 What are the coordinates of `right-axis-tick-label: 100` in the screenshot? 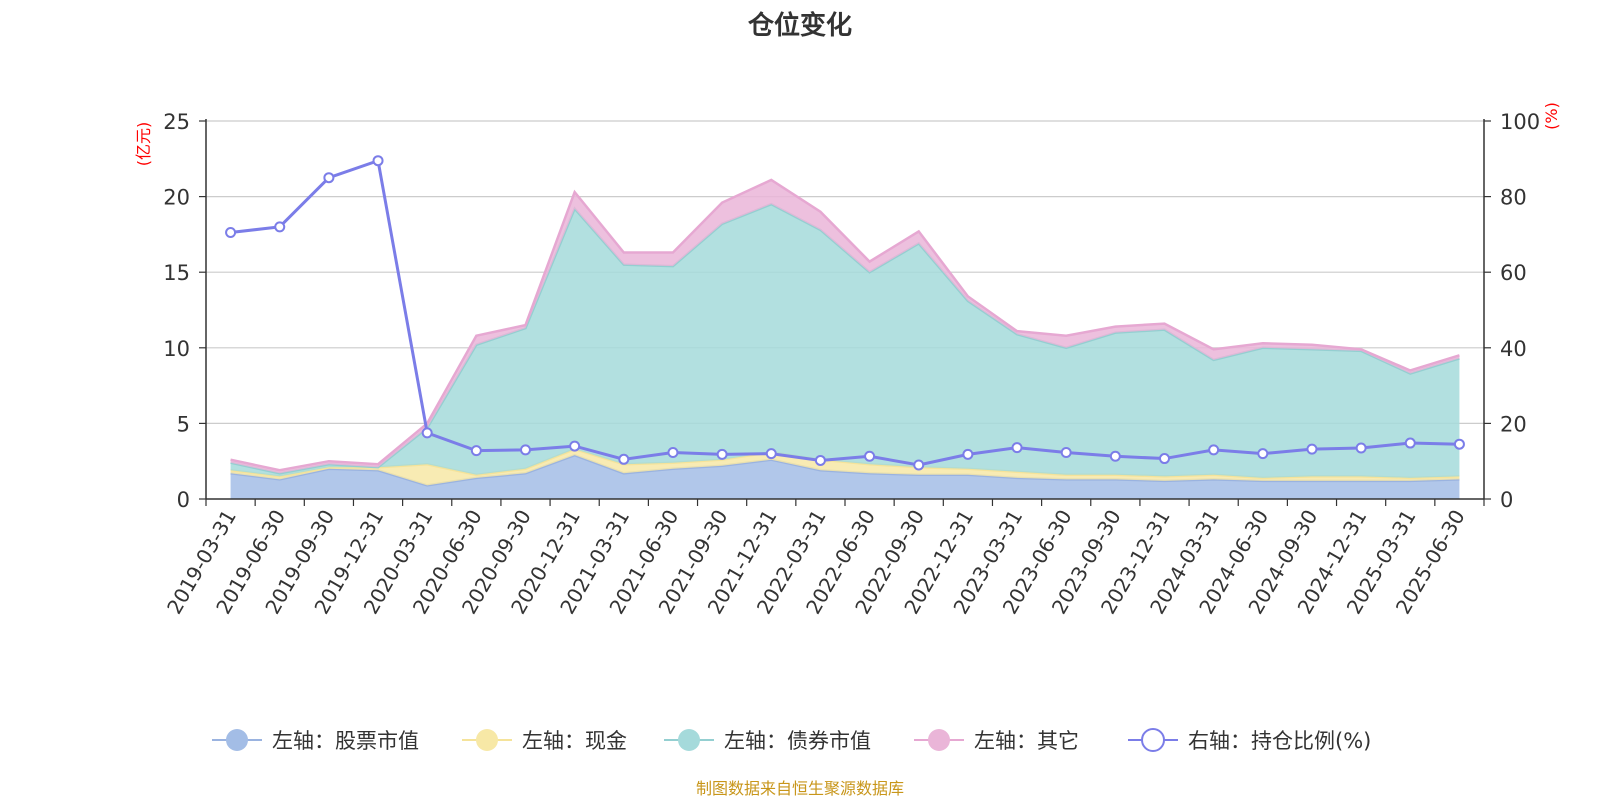 It's located at (1520, 122).